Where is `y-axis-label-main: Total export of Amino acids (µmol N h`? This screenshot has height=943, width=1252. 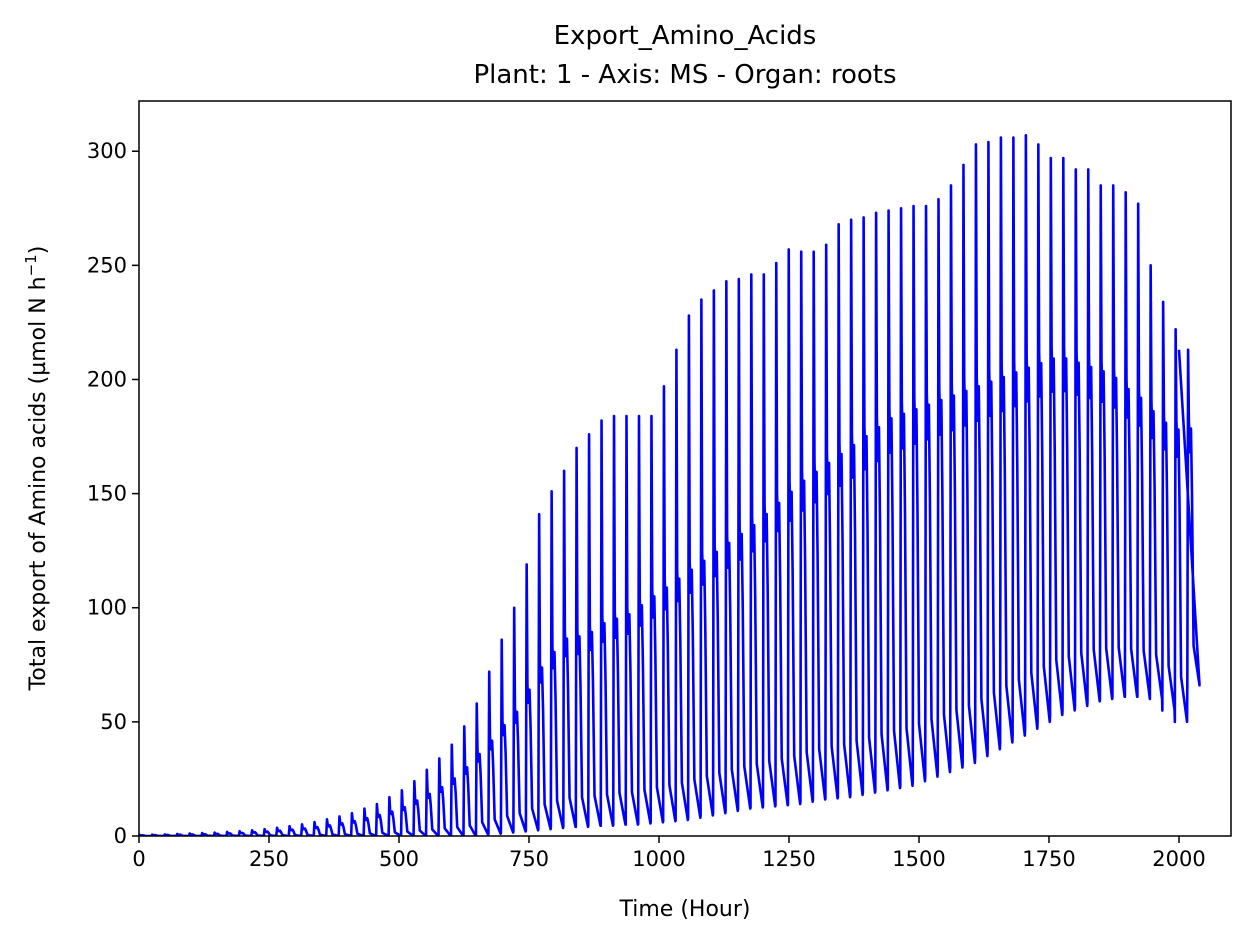 y-axis-label-main: Total export of Amino acids (µmol N h is located at coordinates (38, 483).